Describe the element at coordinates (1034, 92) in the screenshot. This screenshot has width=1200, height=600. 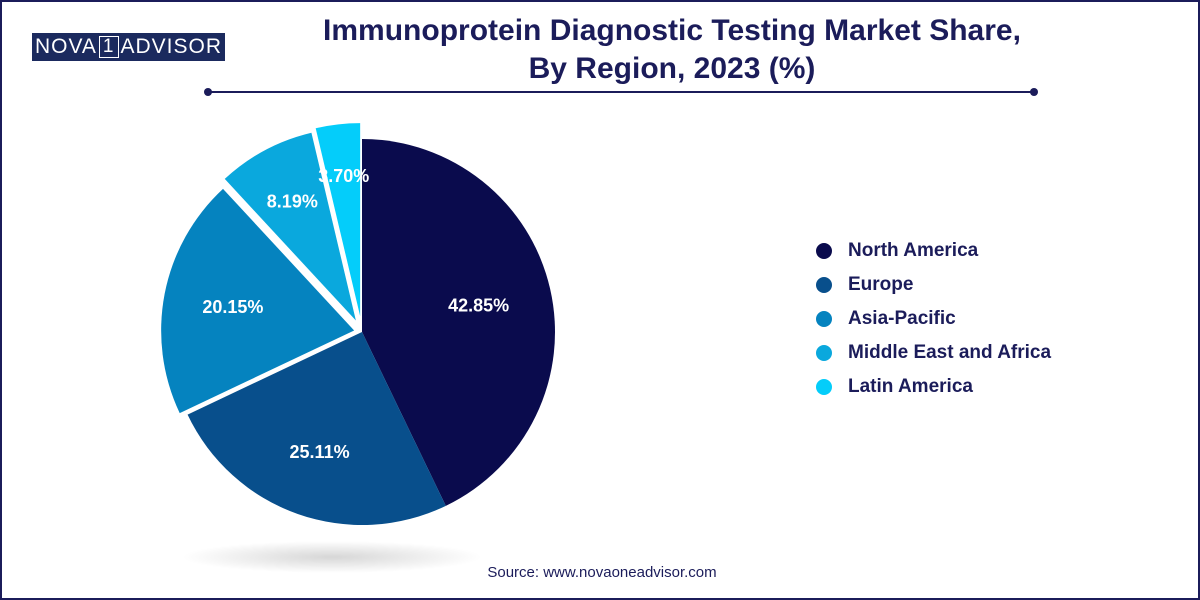
I see `title-divider-dot-right` at that location.